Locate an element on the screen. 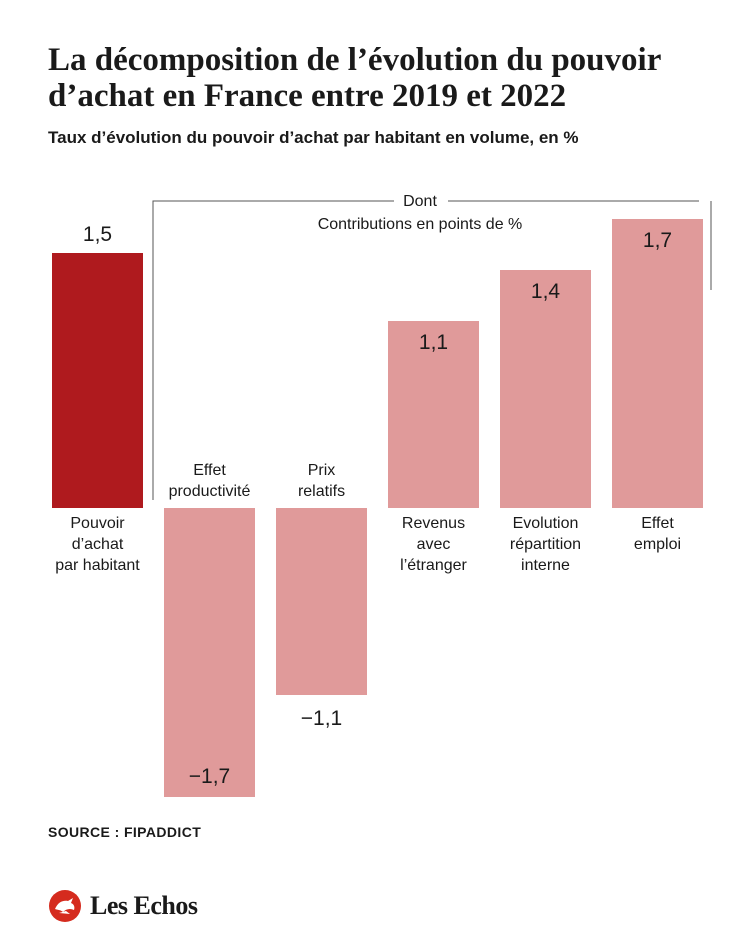  bracket-label-dont: Dont is located at coordinates (420, 201).